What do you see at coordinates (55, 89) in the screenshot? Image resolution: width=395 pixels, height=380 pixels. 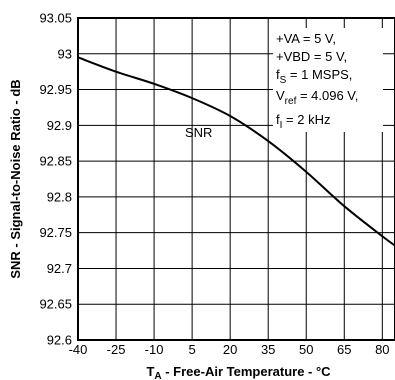 I see `y-tick-label: 92.95` at bounding box center [55, 89].